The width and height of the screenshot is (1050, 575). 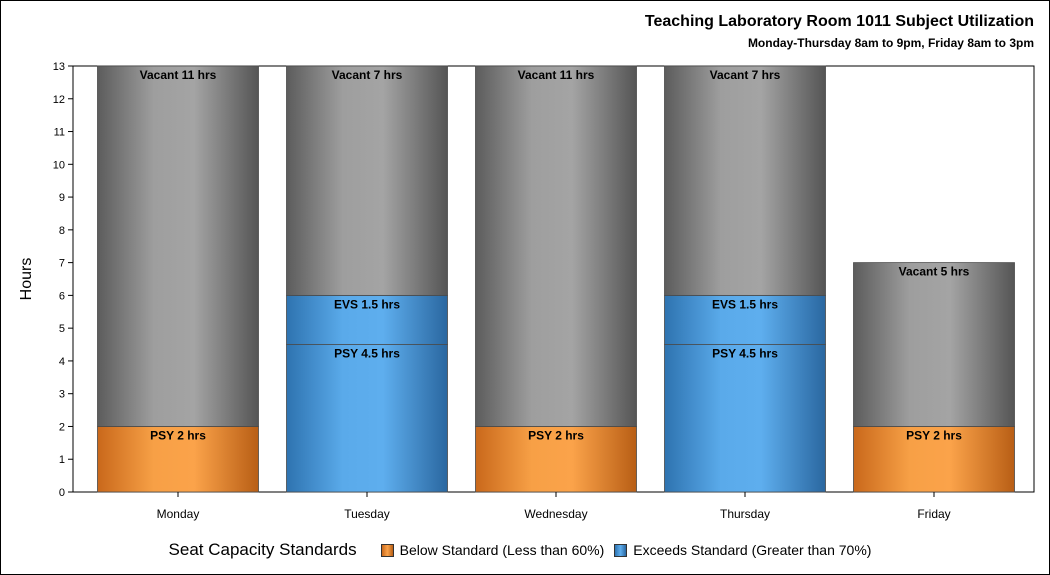 What do you see at coordinates (62, 395) in the screenshot?
I see `y-tick-label: 3` at bounding box center [62, 395].